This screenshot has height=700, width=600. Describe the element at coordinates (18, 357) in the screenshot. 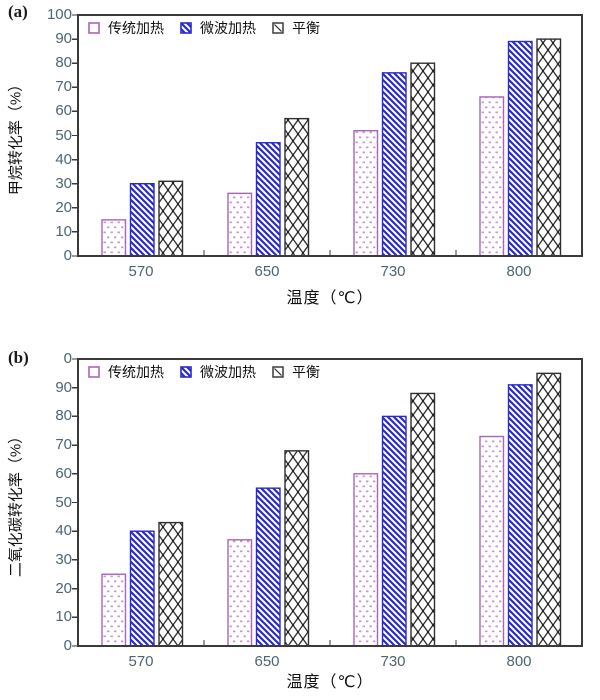

I see `panel-label-b: (b)` at that location.